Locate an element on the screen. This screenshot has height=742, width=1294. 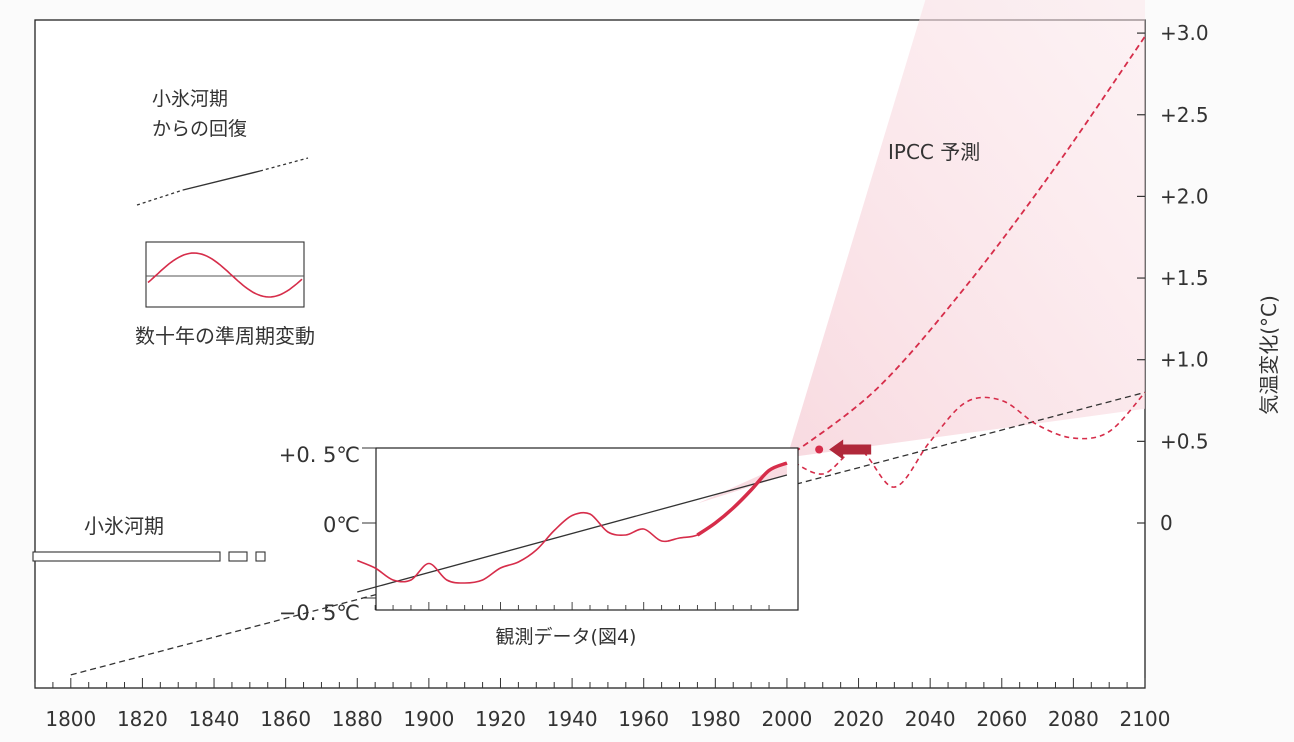
oscillation-schematic-frame is located at coordinates (225, 274).